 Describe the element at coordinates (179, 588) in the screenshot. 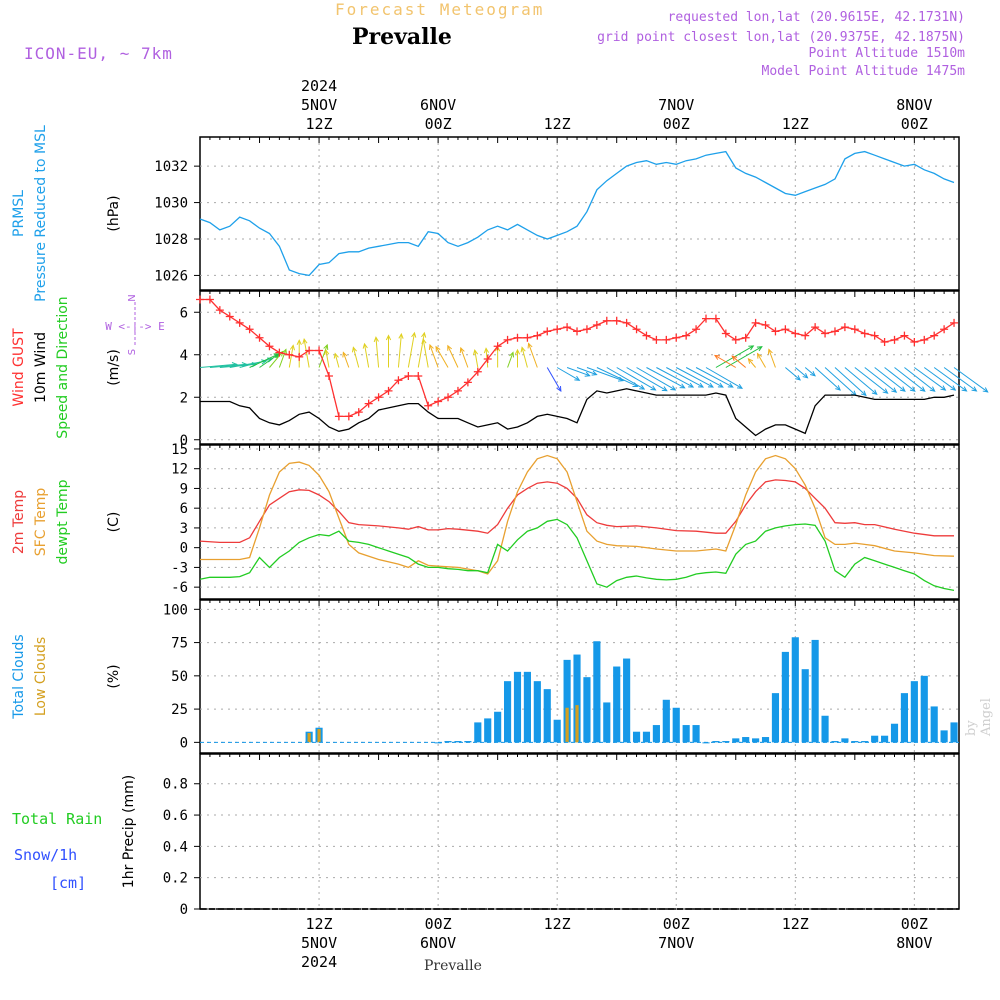

I see `y-tick-label: -6` at that location.